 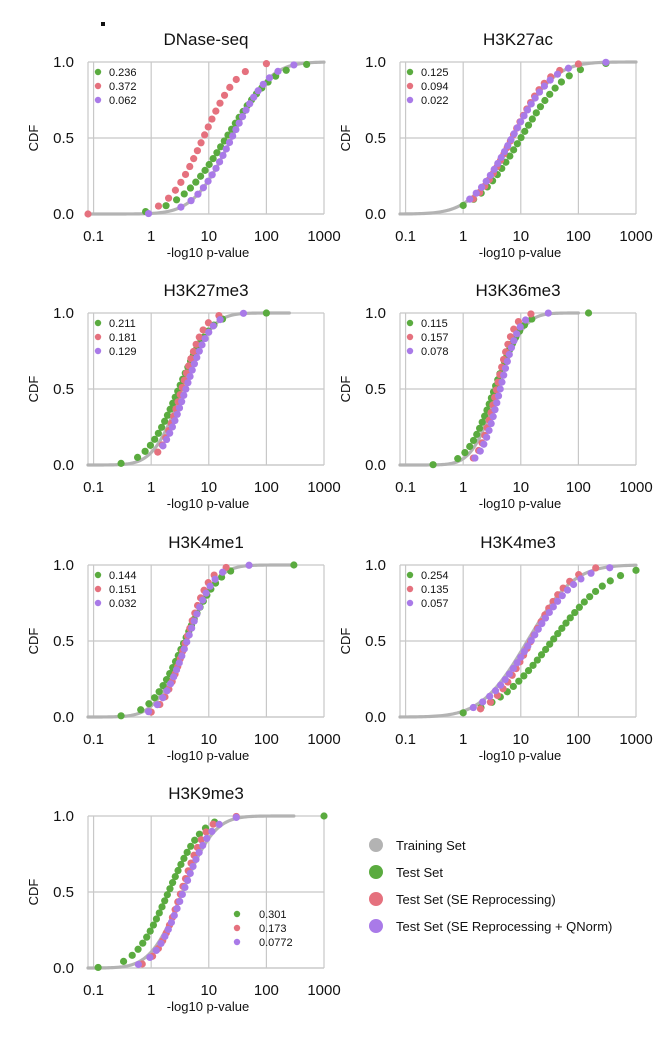 What do you see at coordinates (205, 39) in the screenshot?
I see `panel-title: DNase-seq` at bounding box center [205, 39].